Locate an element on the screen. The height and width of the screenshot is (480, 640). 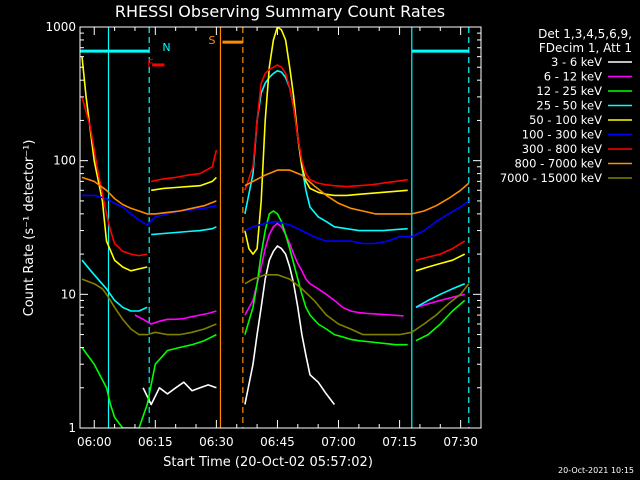
legend-header-line-1: Det 1,3,4,5,6,9, is located at coordinates (585, 34).